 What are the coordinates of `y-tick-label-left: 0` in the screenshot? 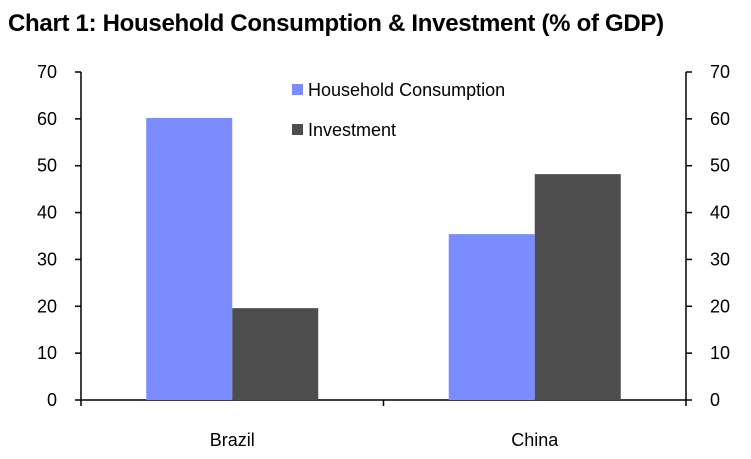 It's located at (52, 400).